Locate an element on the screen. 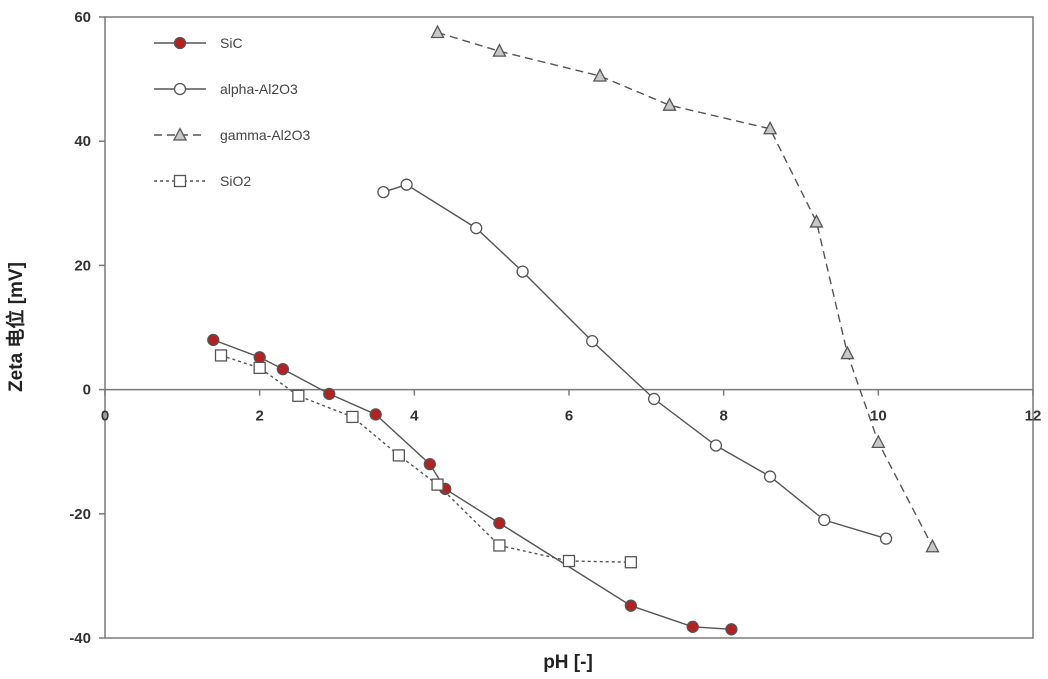 The height and width of the screenshot is (679, 1048). legend-label-sio2: SiO2 is located at coordinates (235, 181).